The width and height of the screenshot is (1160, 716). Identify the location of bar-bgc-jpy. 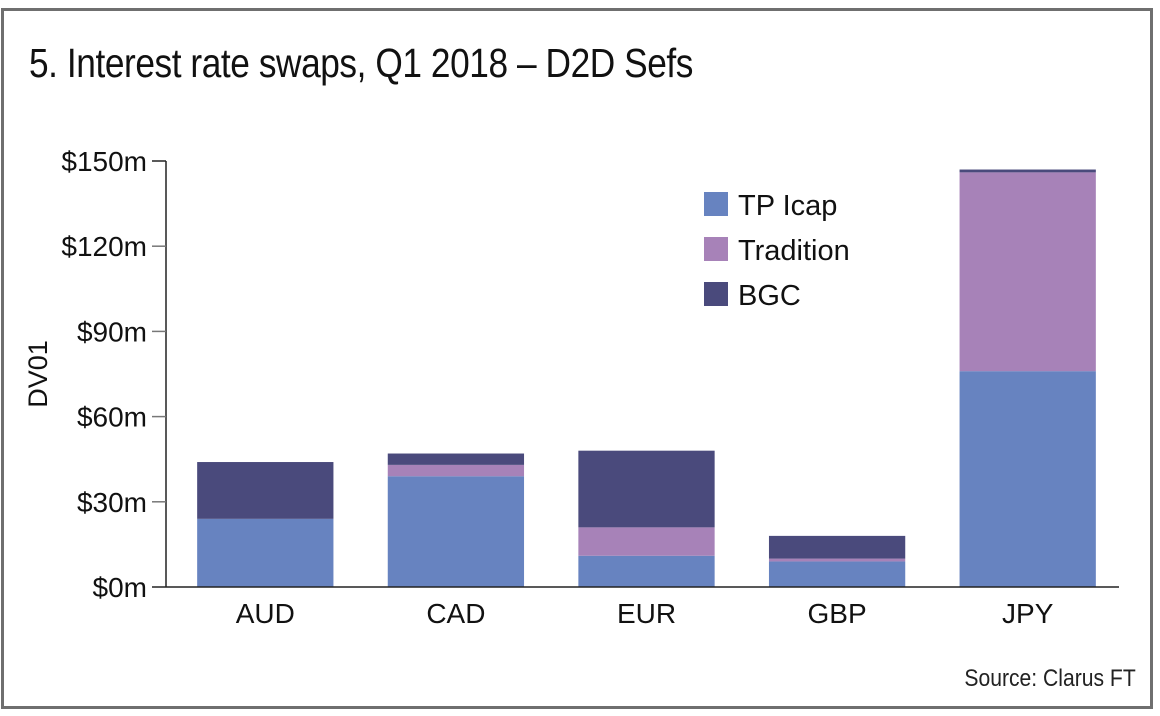
(1027, 171).